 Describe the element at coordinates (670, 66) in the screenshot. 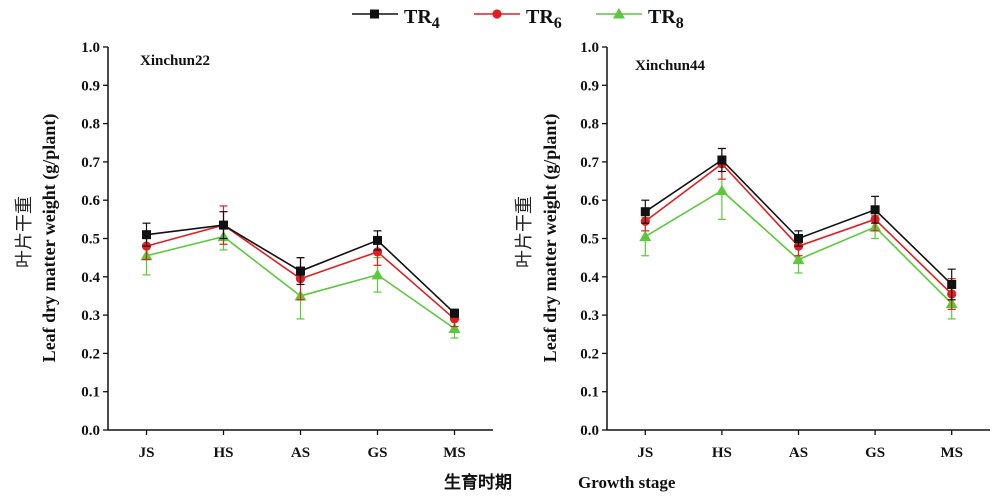

I see `panel-title: Xinchun44` at that location.